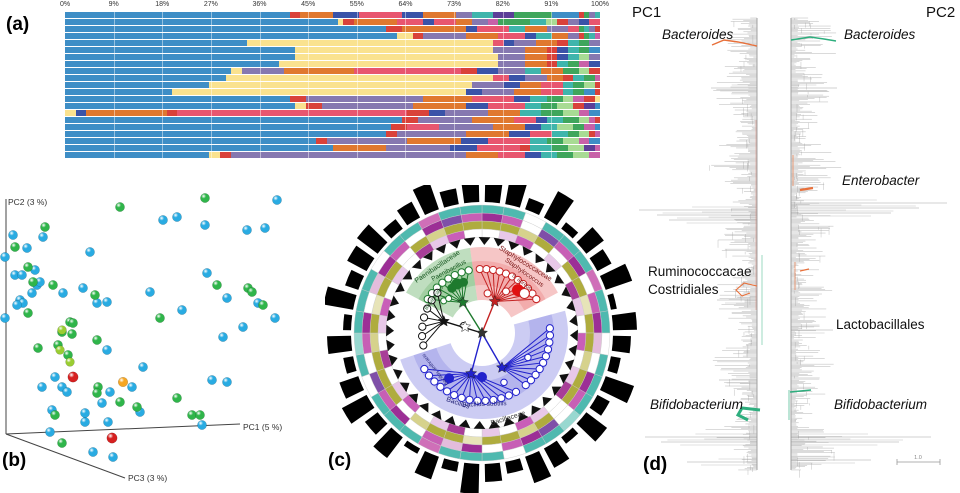 This screenshot has height=493, width=960. What do you see at coordinates (880, 324) in the screenshot?
I see `taxon-lactobacillales: Lactobacillales` at bounding box center [880, 324].